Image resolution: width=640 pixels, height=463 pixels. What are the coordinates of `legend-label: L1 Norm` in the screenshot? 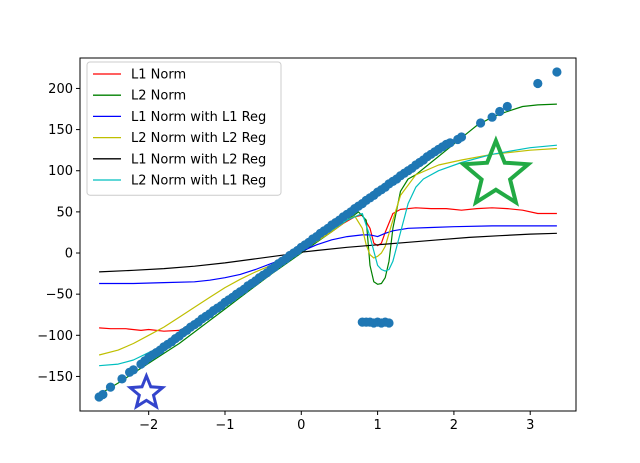 It's located at (158, 75).